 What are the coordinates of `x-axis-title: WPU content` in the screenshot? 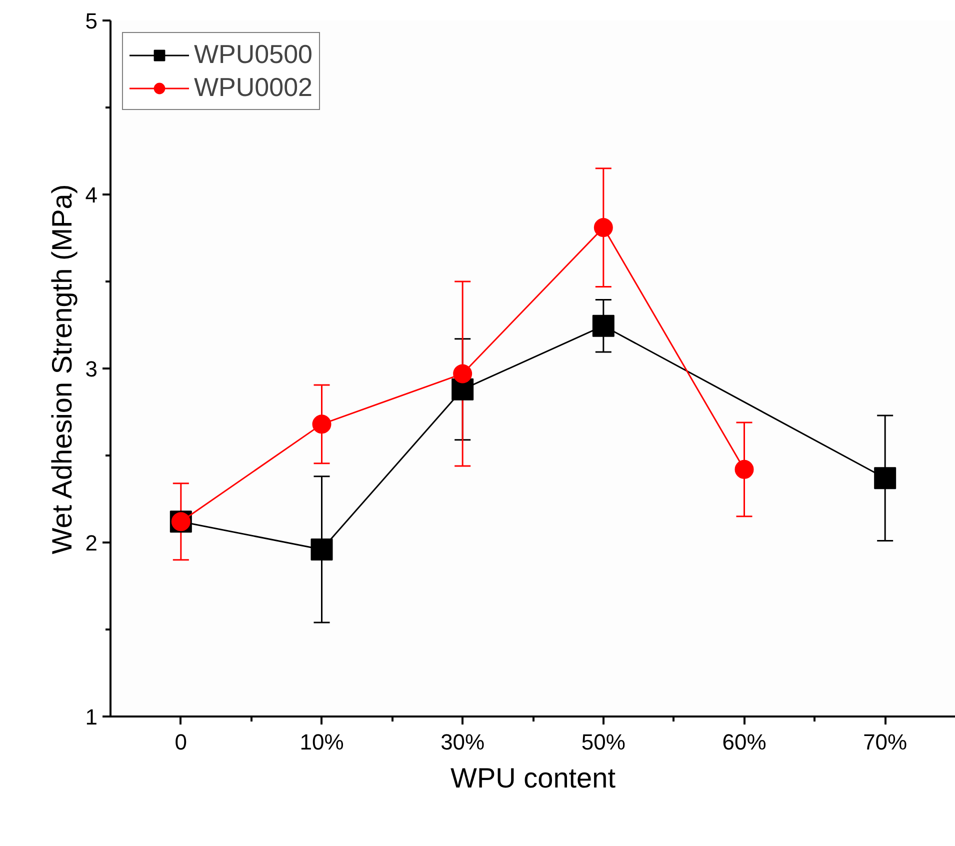 It's located at (533, 778).